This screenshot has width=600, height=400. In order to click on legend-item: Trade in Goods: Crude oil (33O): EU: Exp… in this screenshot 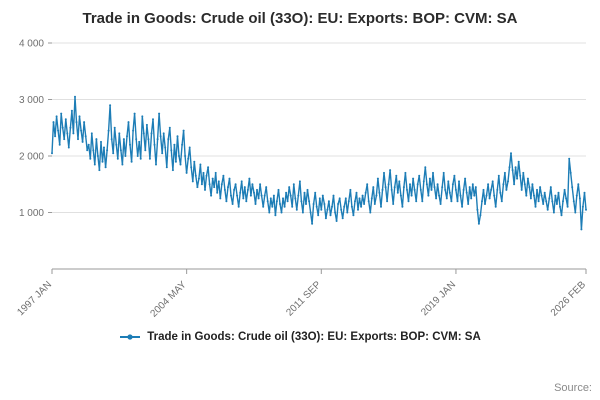, I will do `click(300, 337)`.